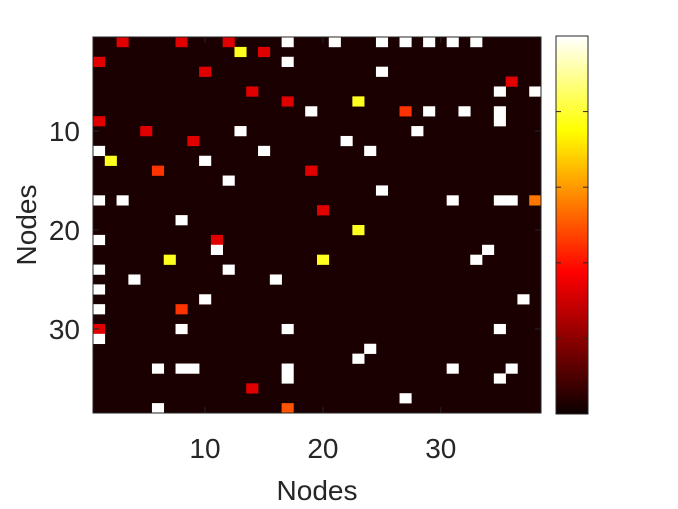 Image resolution: width=678 pixels, height=509 pixels. What do you see at coordinates (204, 448) in the screenshot?
I see `x-tick-label: 10` at bounding box center [204, 448].